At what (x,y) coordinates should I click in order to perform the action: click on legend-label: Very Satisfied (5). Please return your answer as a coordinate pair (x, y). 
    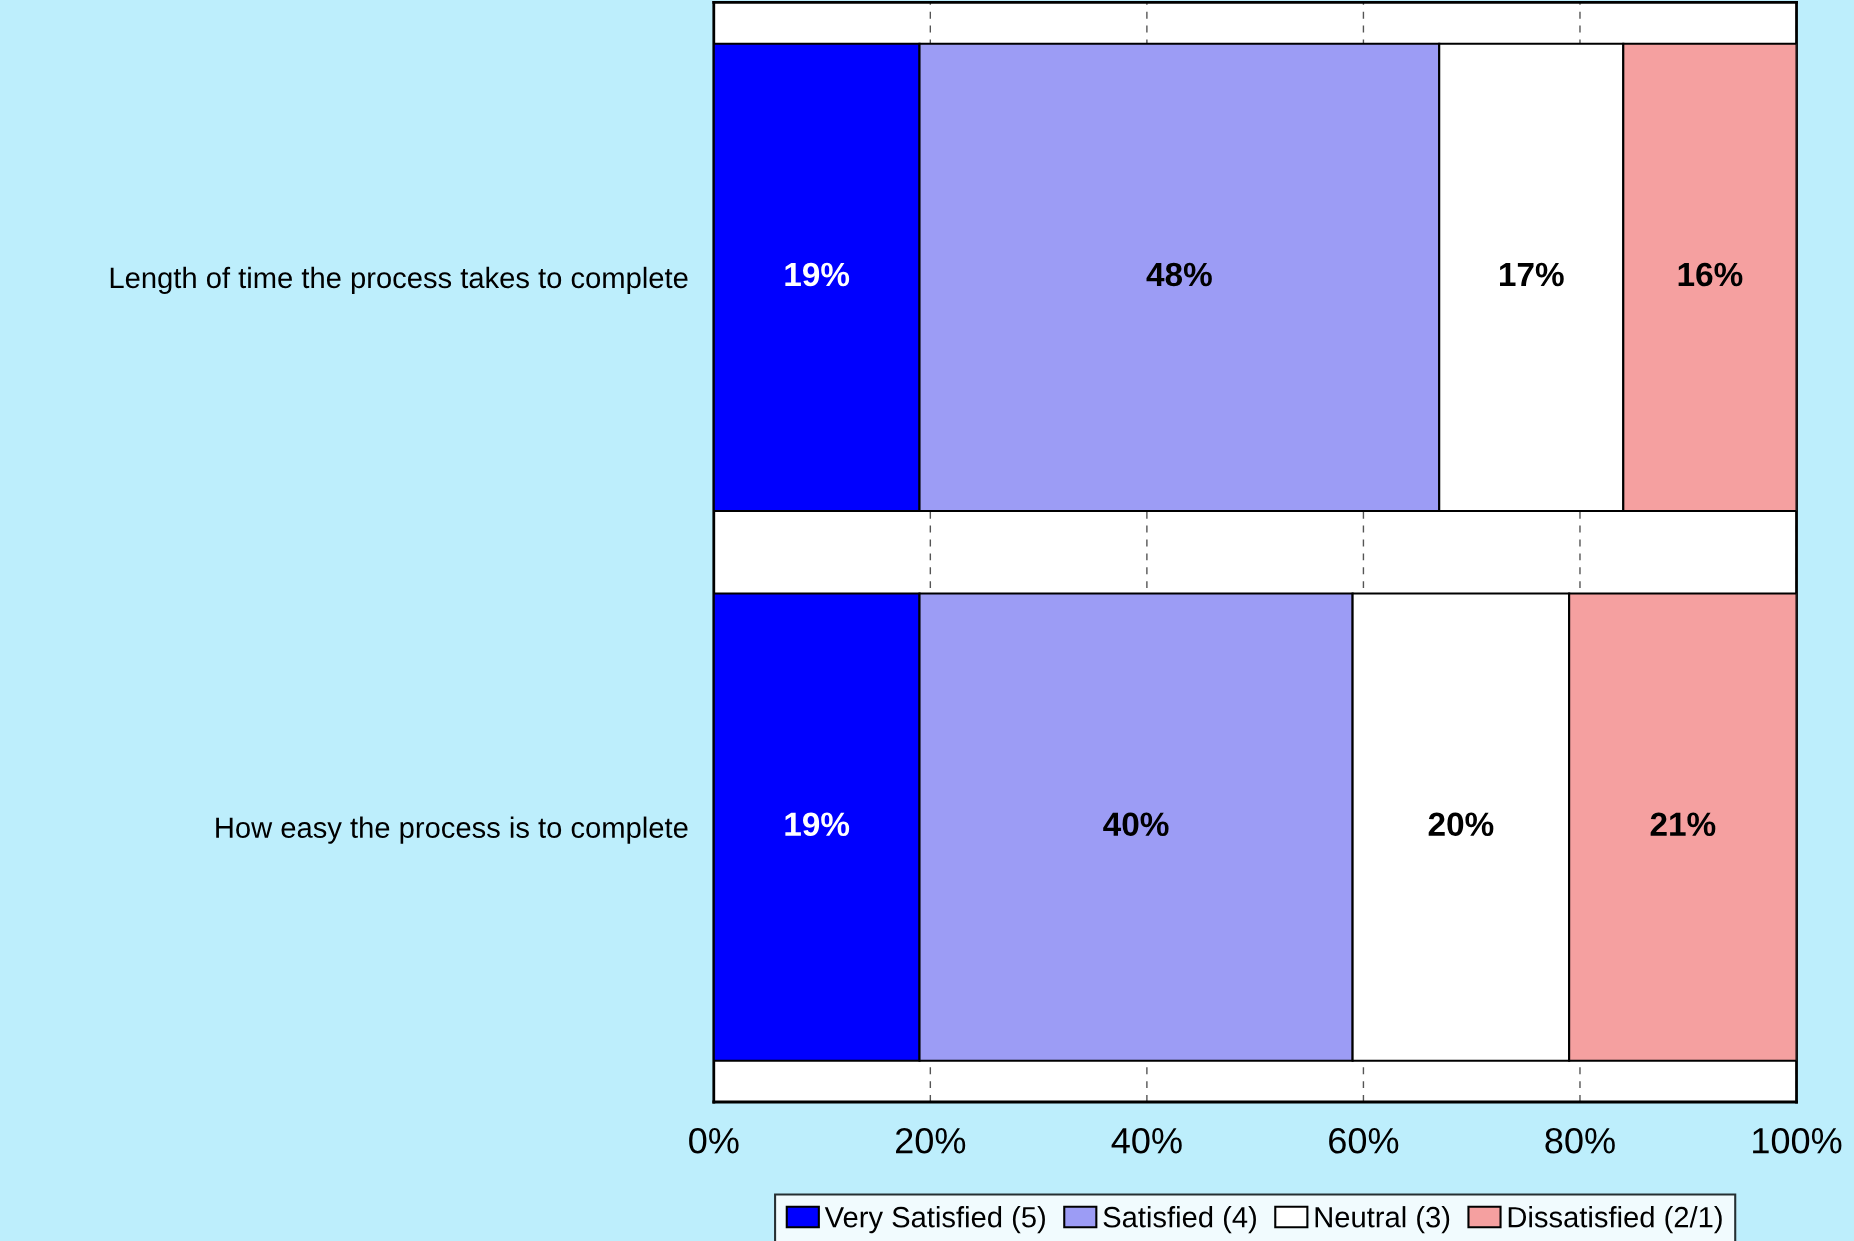
    Looking at the image, I should click on (934, 1220).